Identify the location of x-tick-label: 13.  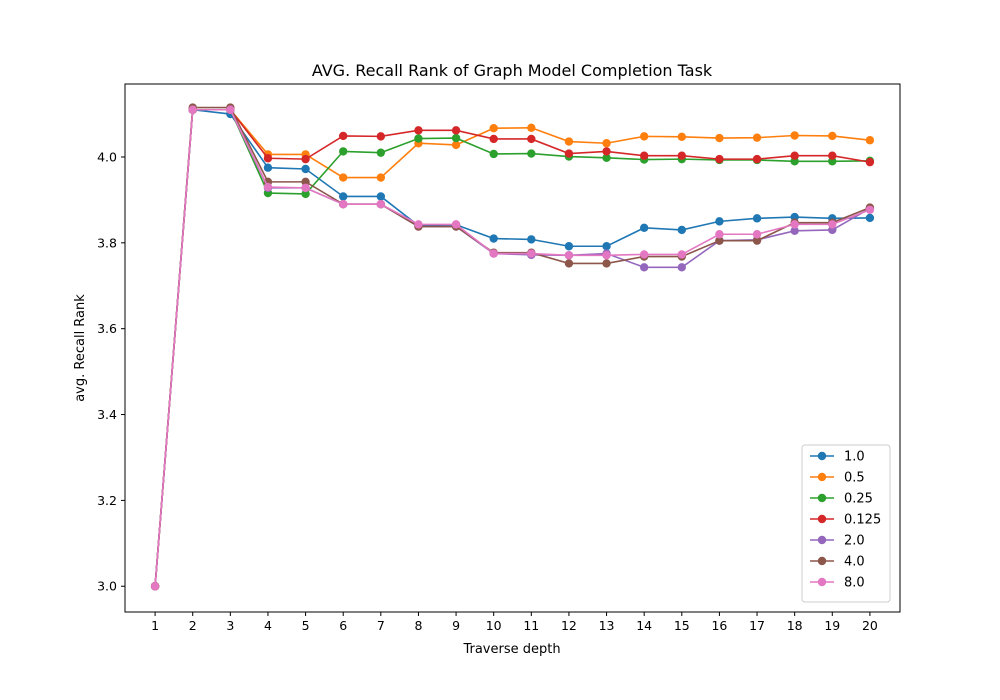
(607, 625).